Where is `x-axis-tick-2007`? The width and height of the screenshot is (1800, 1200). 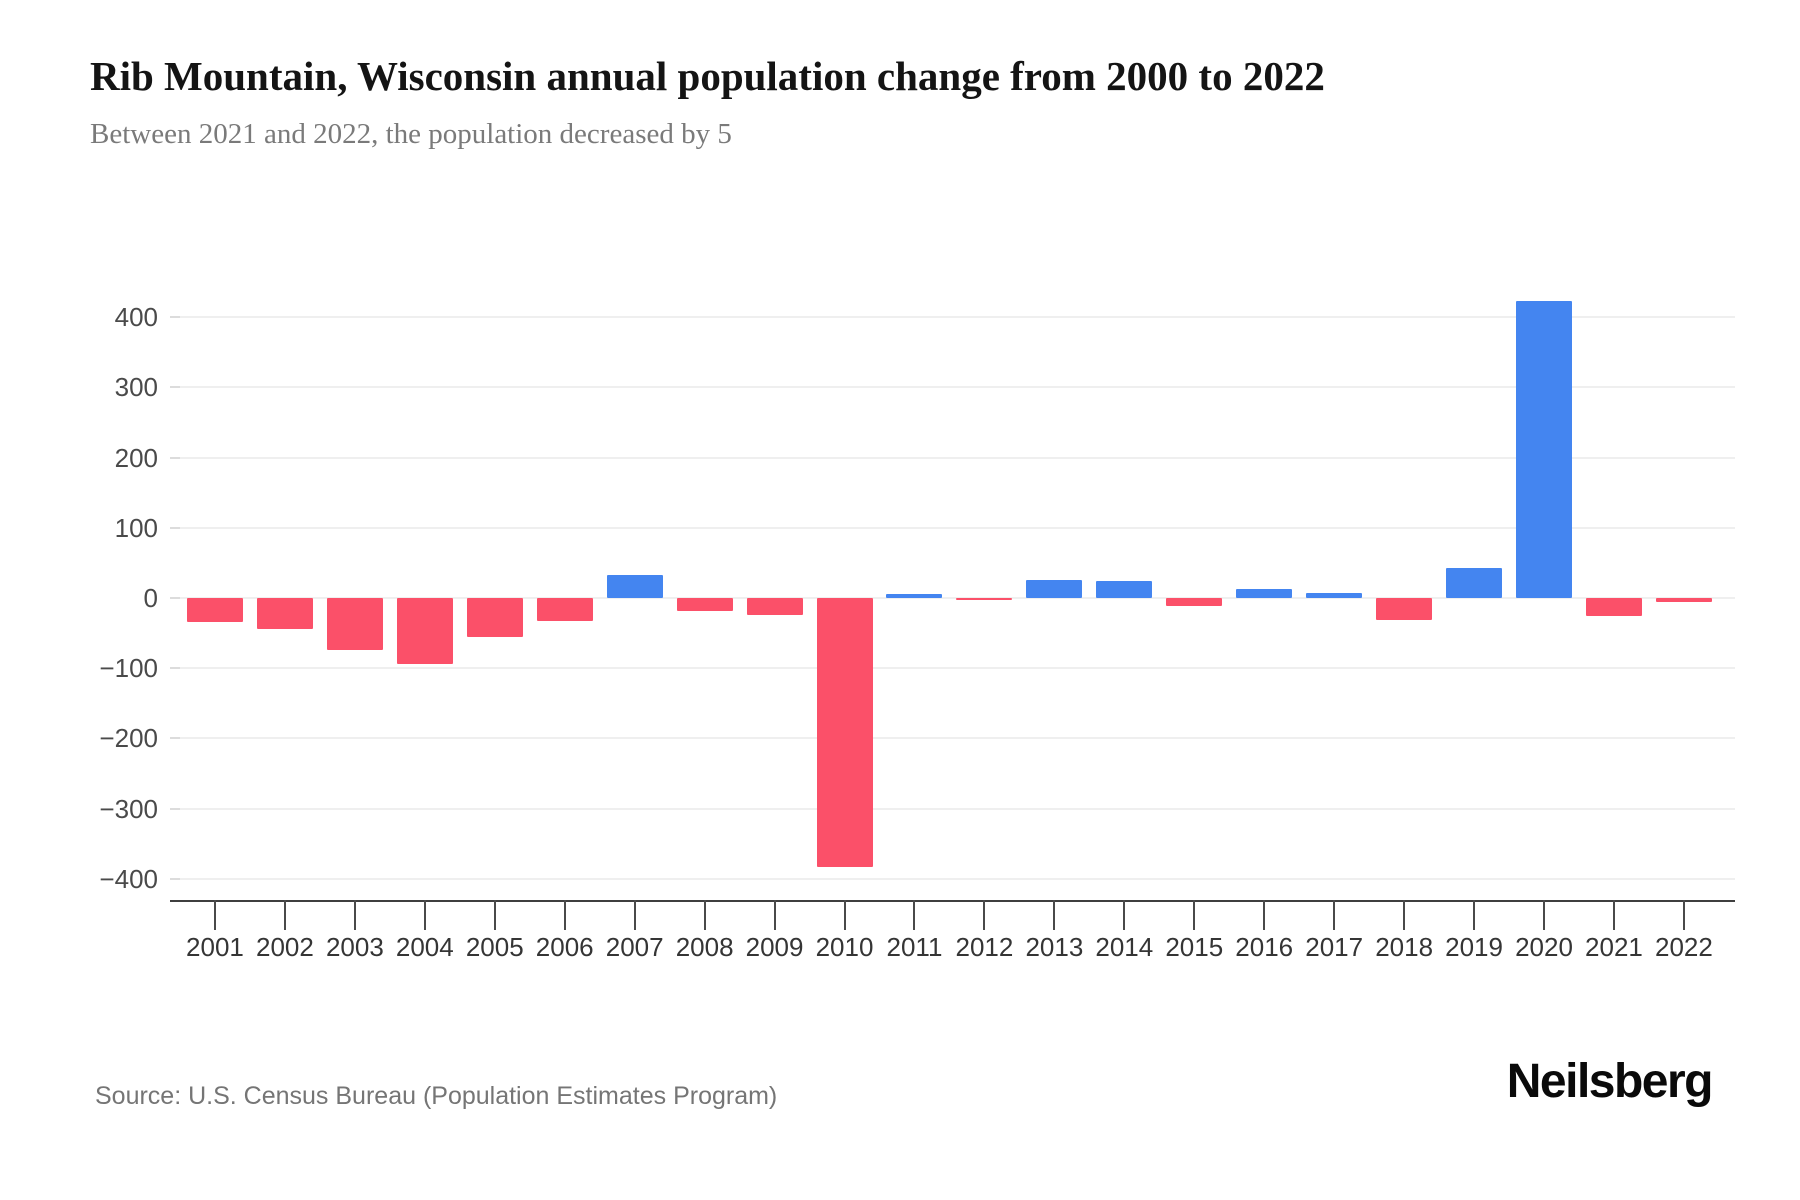
x-axis-tick-2007 is located at coordinates (634, 915).